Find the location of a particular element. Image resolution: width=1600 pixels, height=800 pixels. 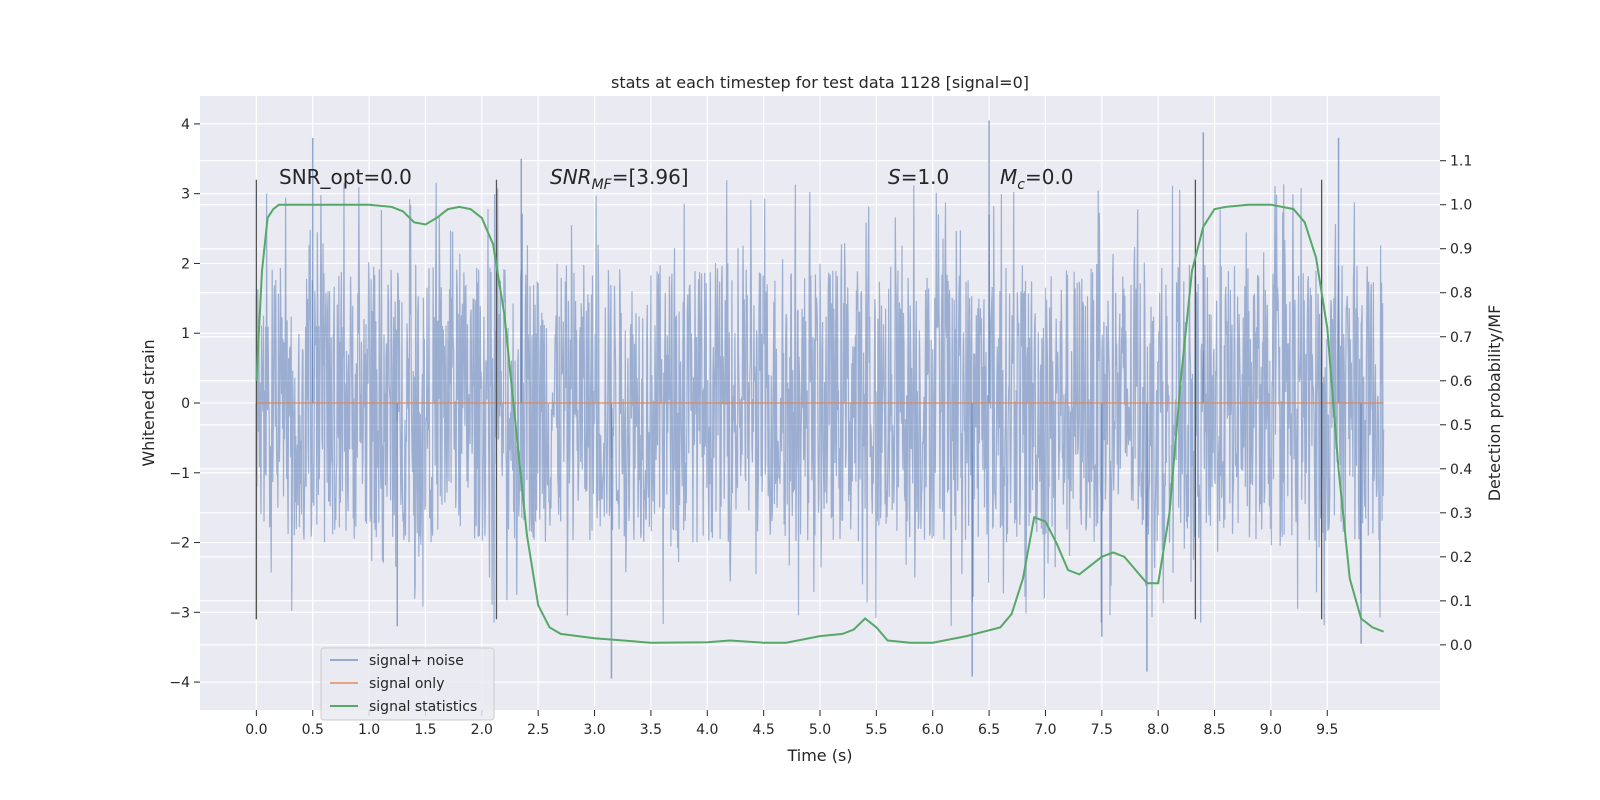

x-tick-label: 3.0 is located at coordinates (594, 730).